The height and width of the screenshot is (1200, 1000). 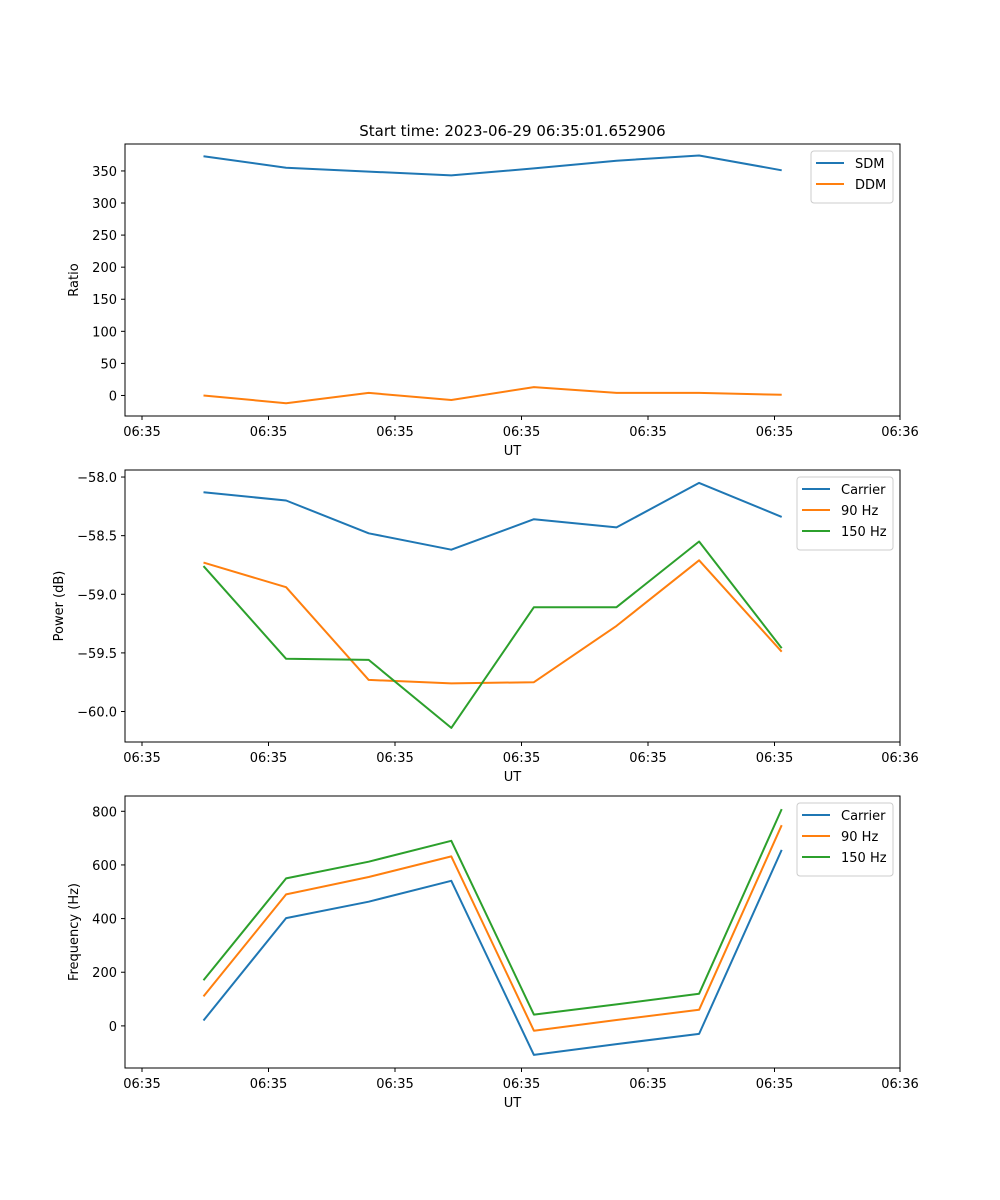 What do you see at coordinates (512, 131) in the screenshot?
I see `figure-title: Start time: 2023-06-29 06:35:01.652906` at bounding box center [512, 131].